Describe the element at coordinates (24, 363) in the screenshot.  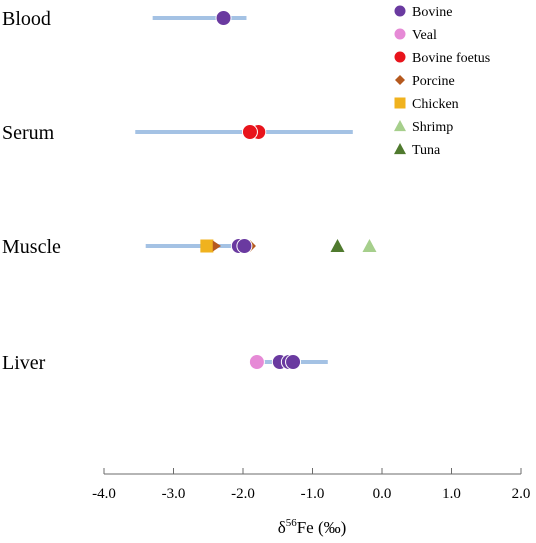
I see `category-label-liver: Liver` at that location.